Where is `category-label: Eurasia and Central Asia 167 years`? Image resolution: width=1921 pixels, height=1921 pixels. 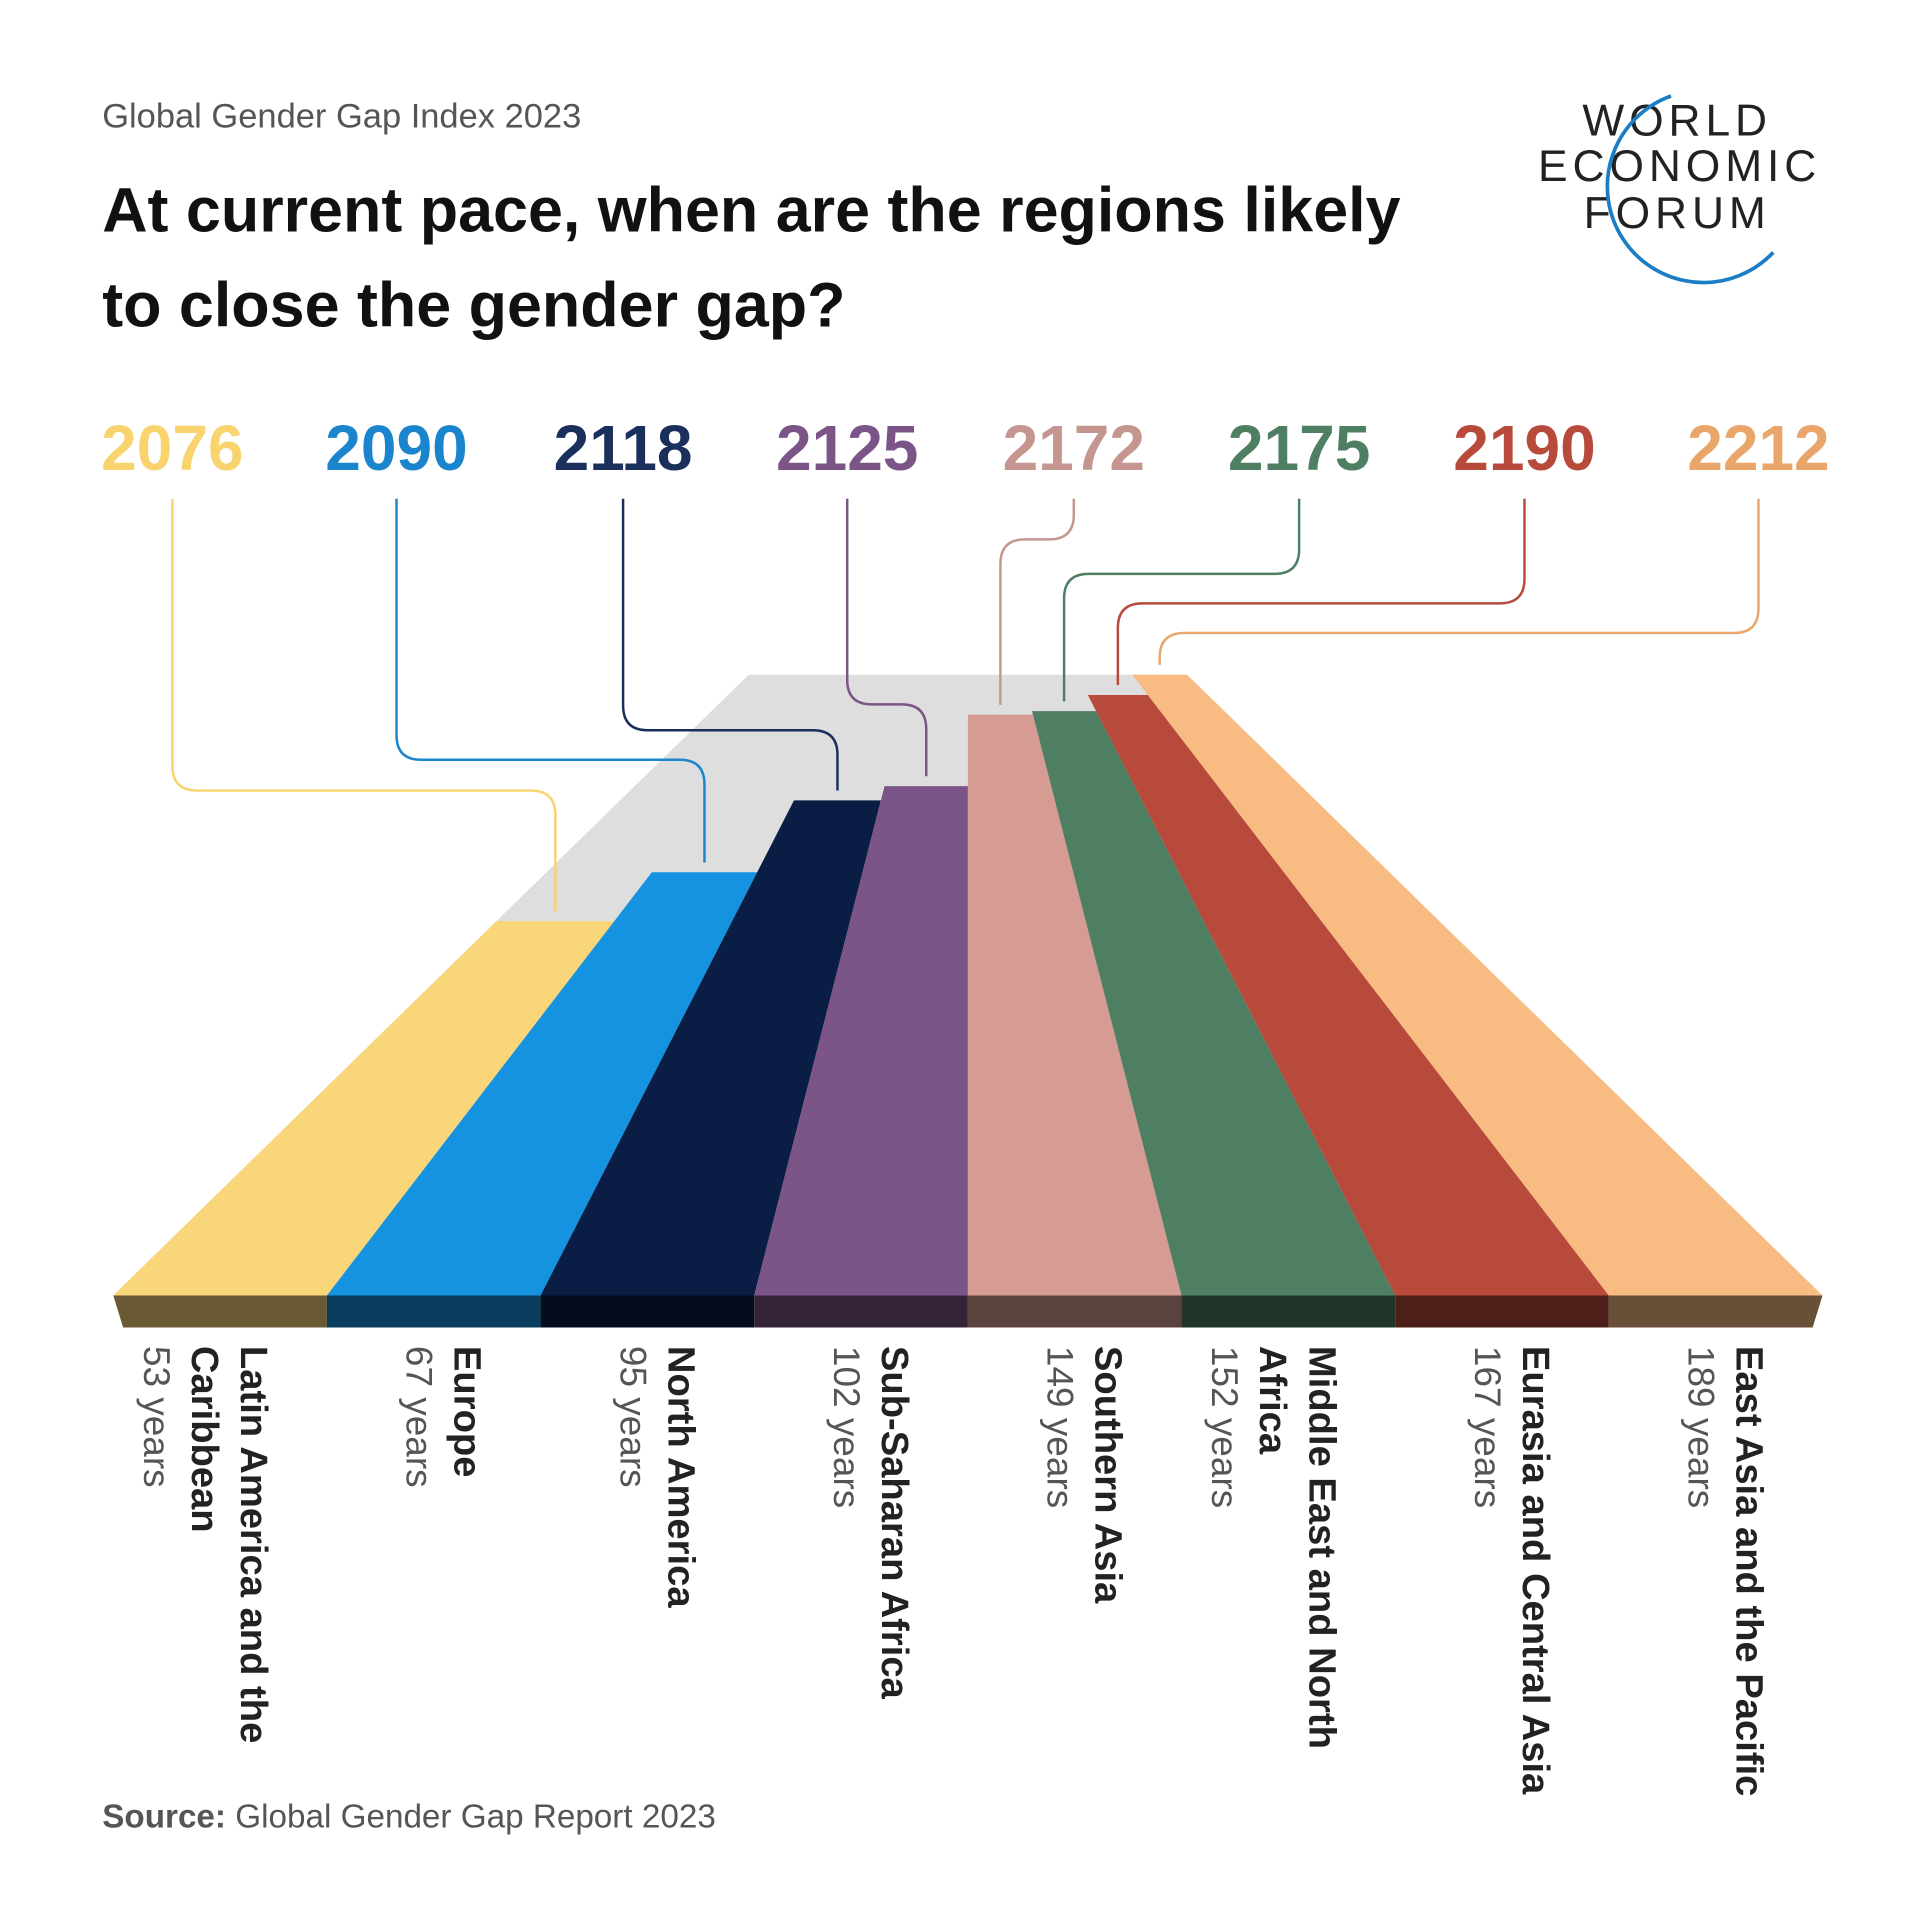 category-label: Eurasia and Central Asia 167 years is located at coordinates (1510, 1570).